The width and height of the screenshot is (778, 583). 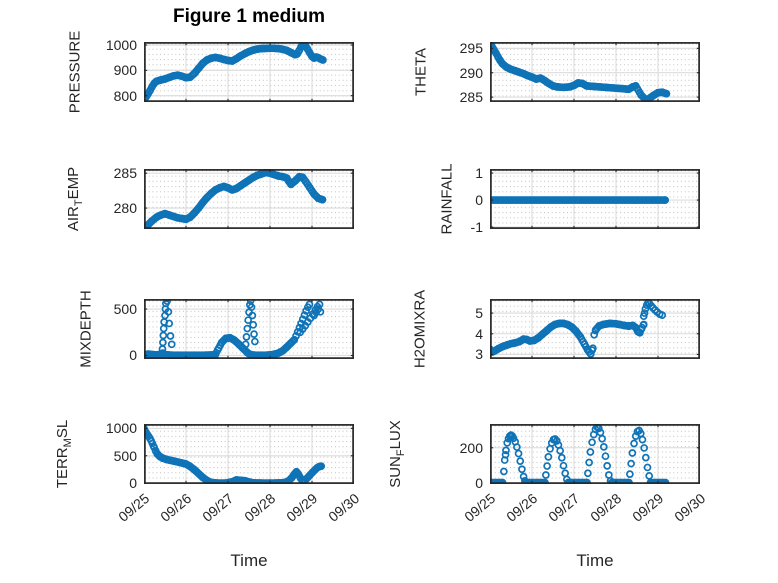 I want to click on y-axis-label-rainfall: RAINFALL, so click(x=447, y=199).